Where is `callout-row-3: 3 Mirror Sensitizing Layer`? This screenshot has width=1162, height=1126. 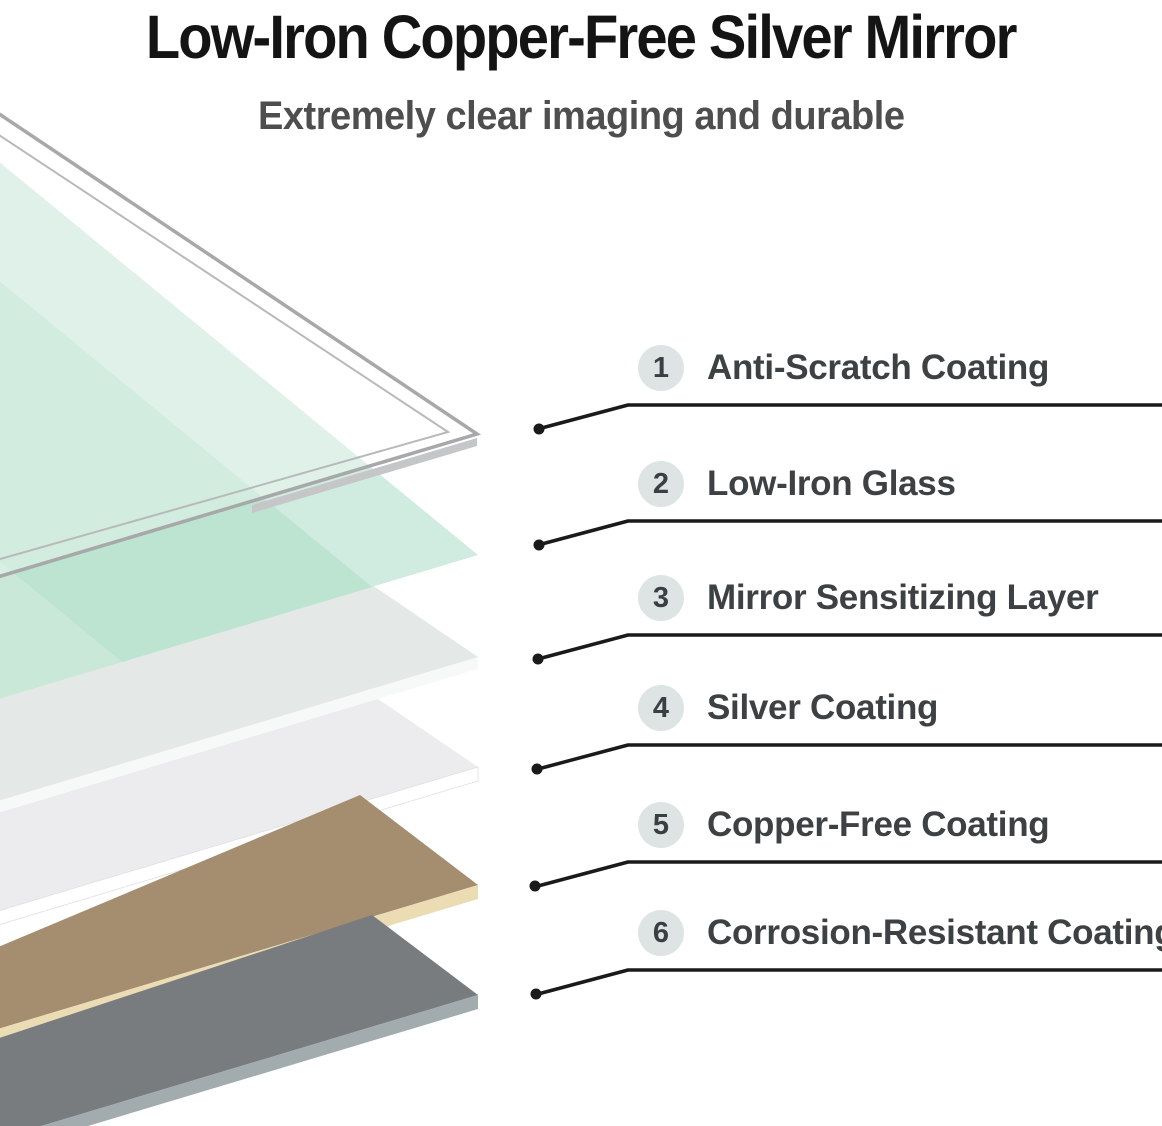
callout-row-3: 3 Mirror Sensitizing Layer is located at coordinates (868, 598).